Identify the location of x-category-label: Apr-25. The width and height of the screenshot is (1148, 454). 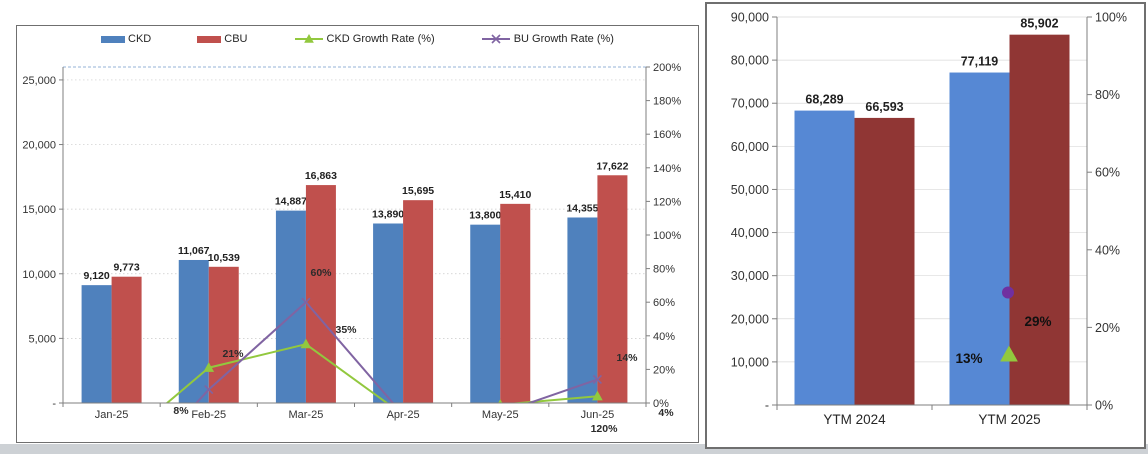
(403, 415).